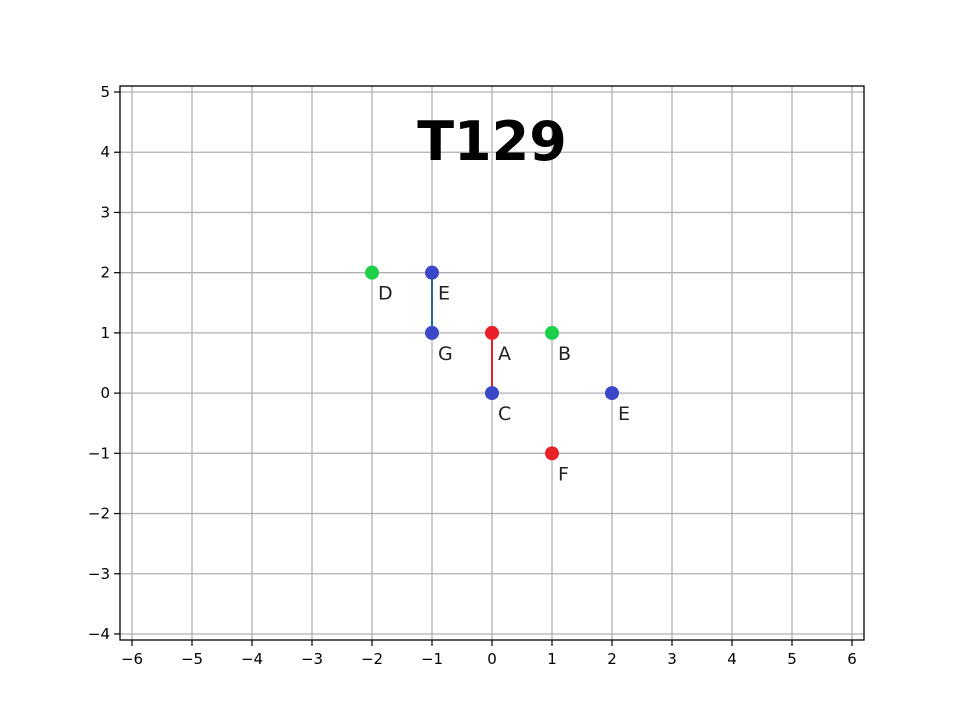  What do you see at coordinates (612, 659) in the screenshot?
I see `x-tick-label: 2` at bounding box center [612, 659].